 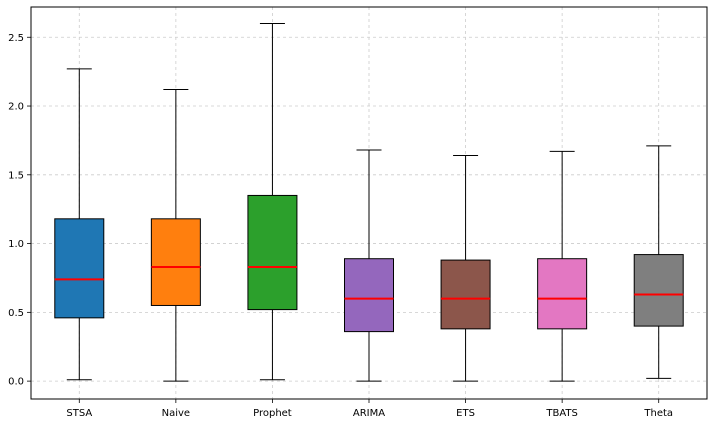 What do you see at coordinates (16, 175) in the screenshot?
I see `y-tick-label: 1.5` at bounding box center [16, 175].